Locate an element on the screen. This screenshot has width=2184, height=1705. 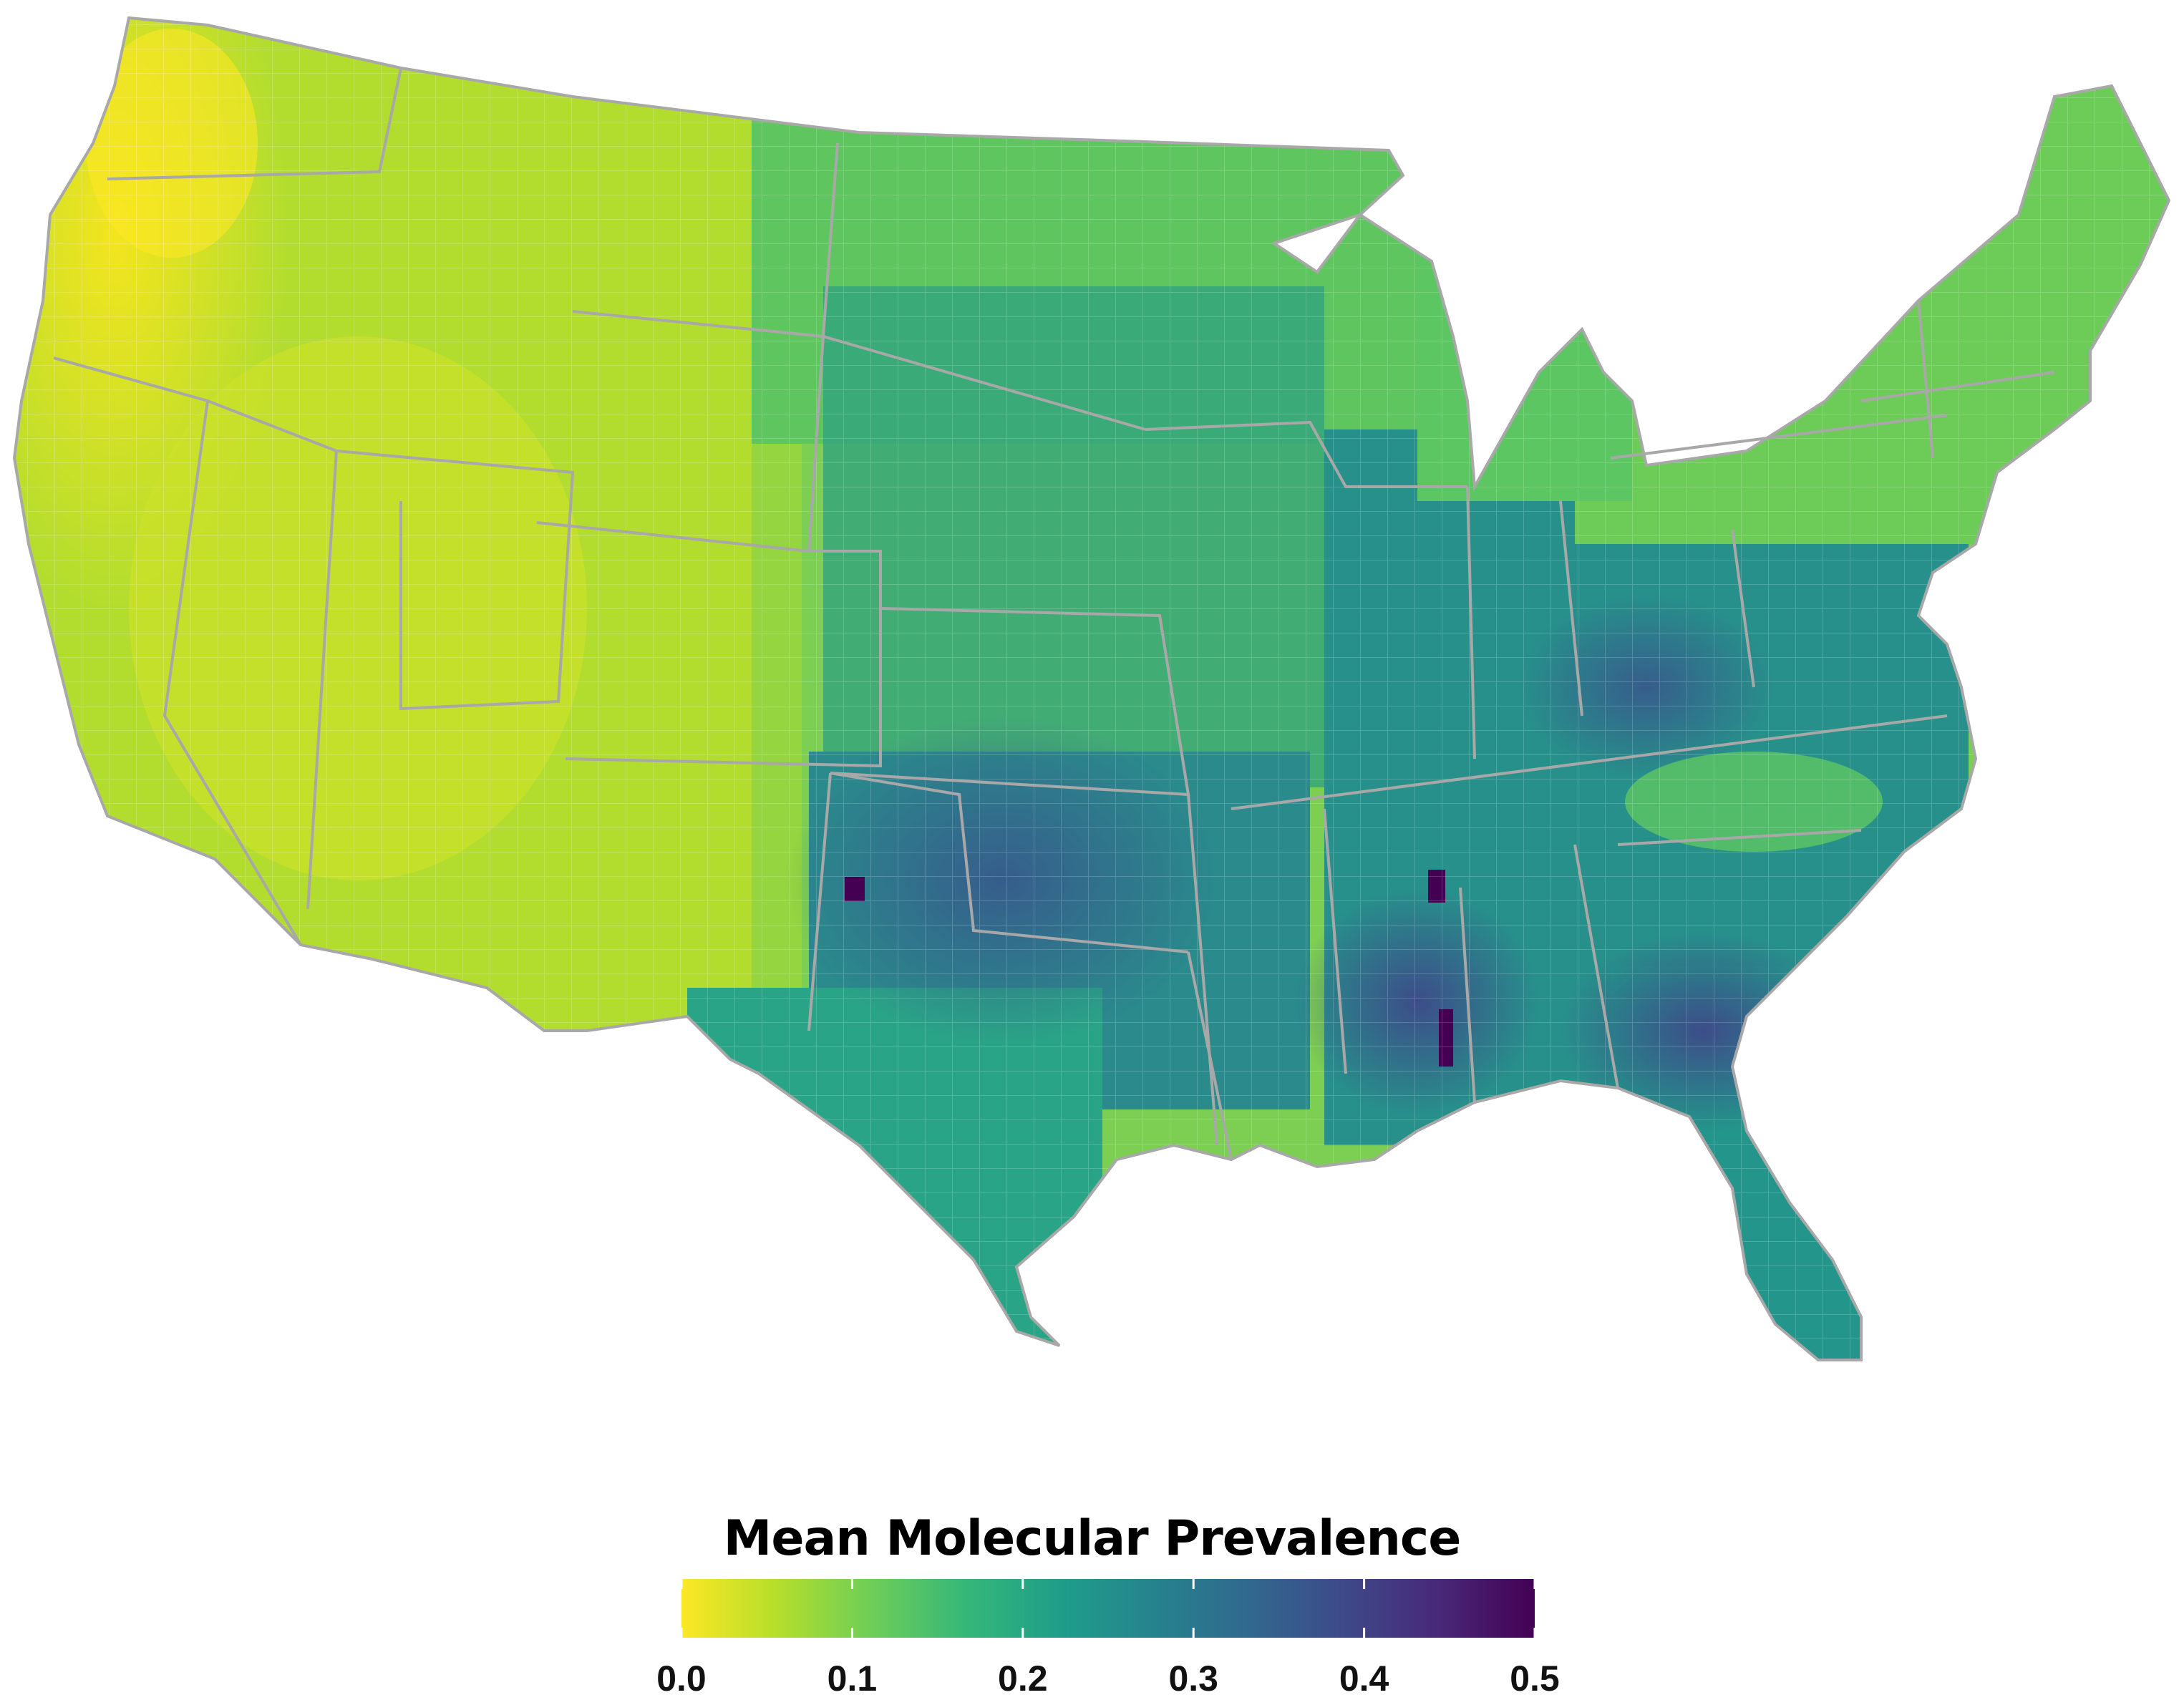
legend-tick-label: 0.5 is located at coordinates (1535, 1678).